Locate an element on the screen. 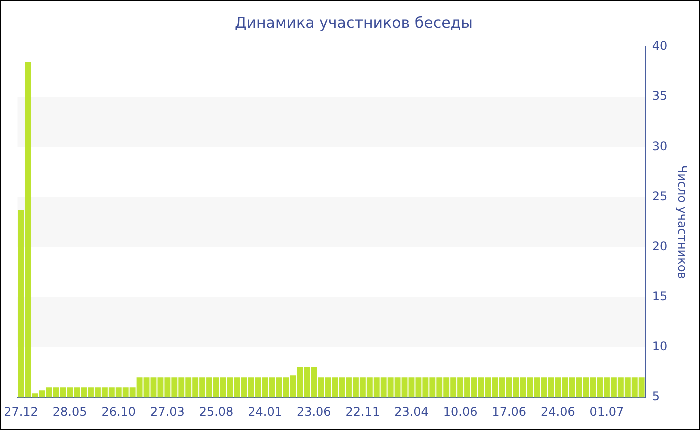 This screenshot has width=700, height=430. x-tick-label: 23.04 is located at coordinates (411, 411).